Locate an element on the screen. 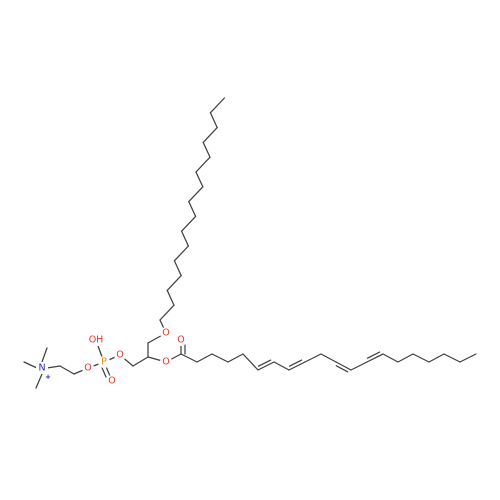 The image size is (500, 500). ether-oxygen: O is located at coordinates (166, 333).